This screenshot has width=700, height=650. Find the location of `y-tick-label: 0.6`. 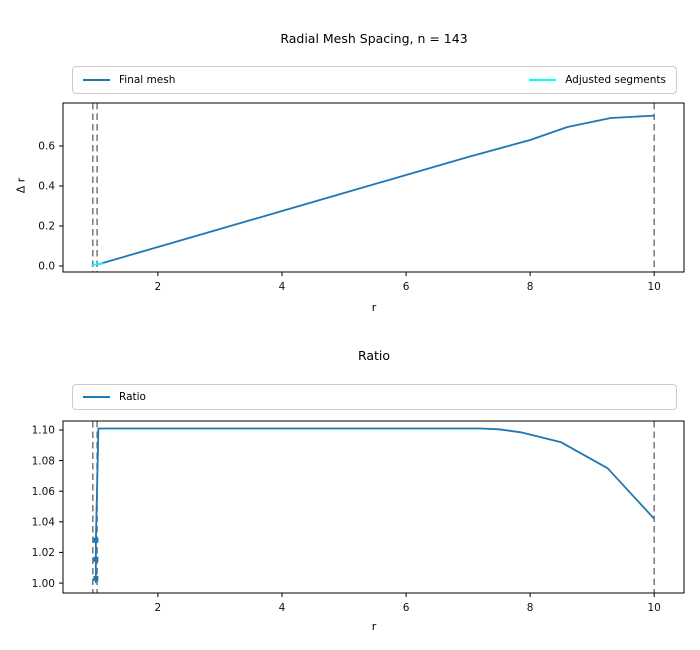

y-tick-label: 0.6 is located at coordinates (46, 147).